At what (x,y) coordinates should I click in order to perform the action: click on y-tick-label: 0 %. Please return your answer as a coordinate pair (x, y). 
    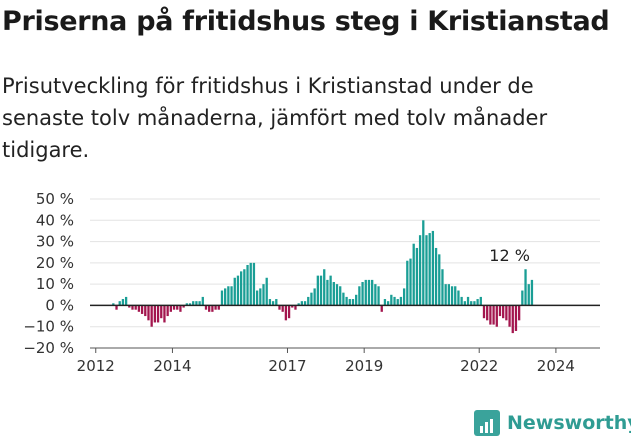
    Looking at the image, I should click on (59, 305).